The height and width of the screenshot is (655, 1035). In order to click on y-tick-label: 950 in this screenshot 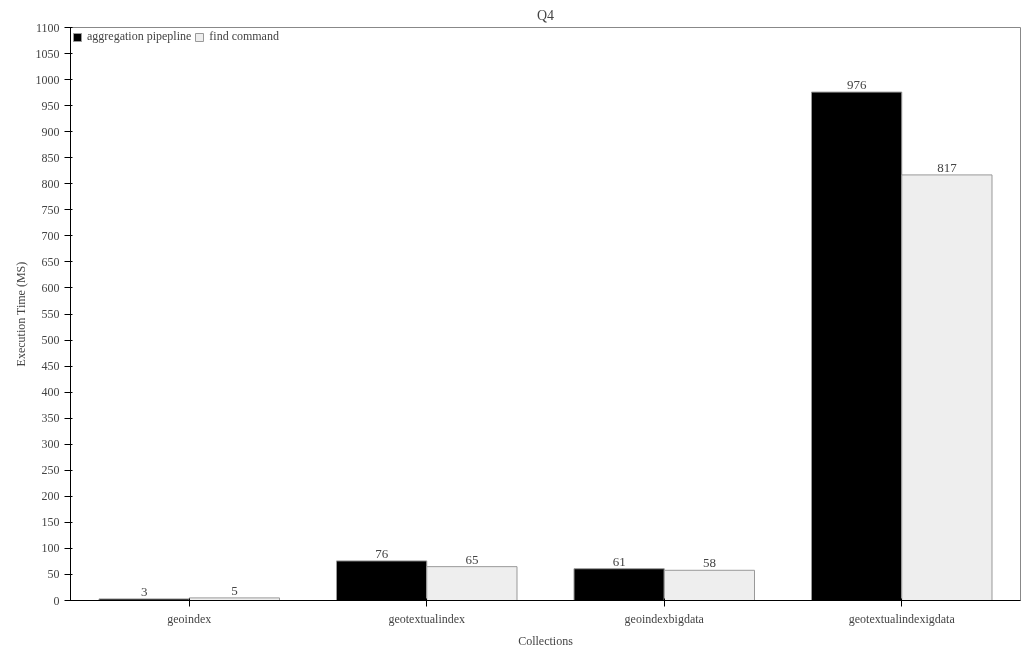, I will do `click(50, 105)`.